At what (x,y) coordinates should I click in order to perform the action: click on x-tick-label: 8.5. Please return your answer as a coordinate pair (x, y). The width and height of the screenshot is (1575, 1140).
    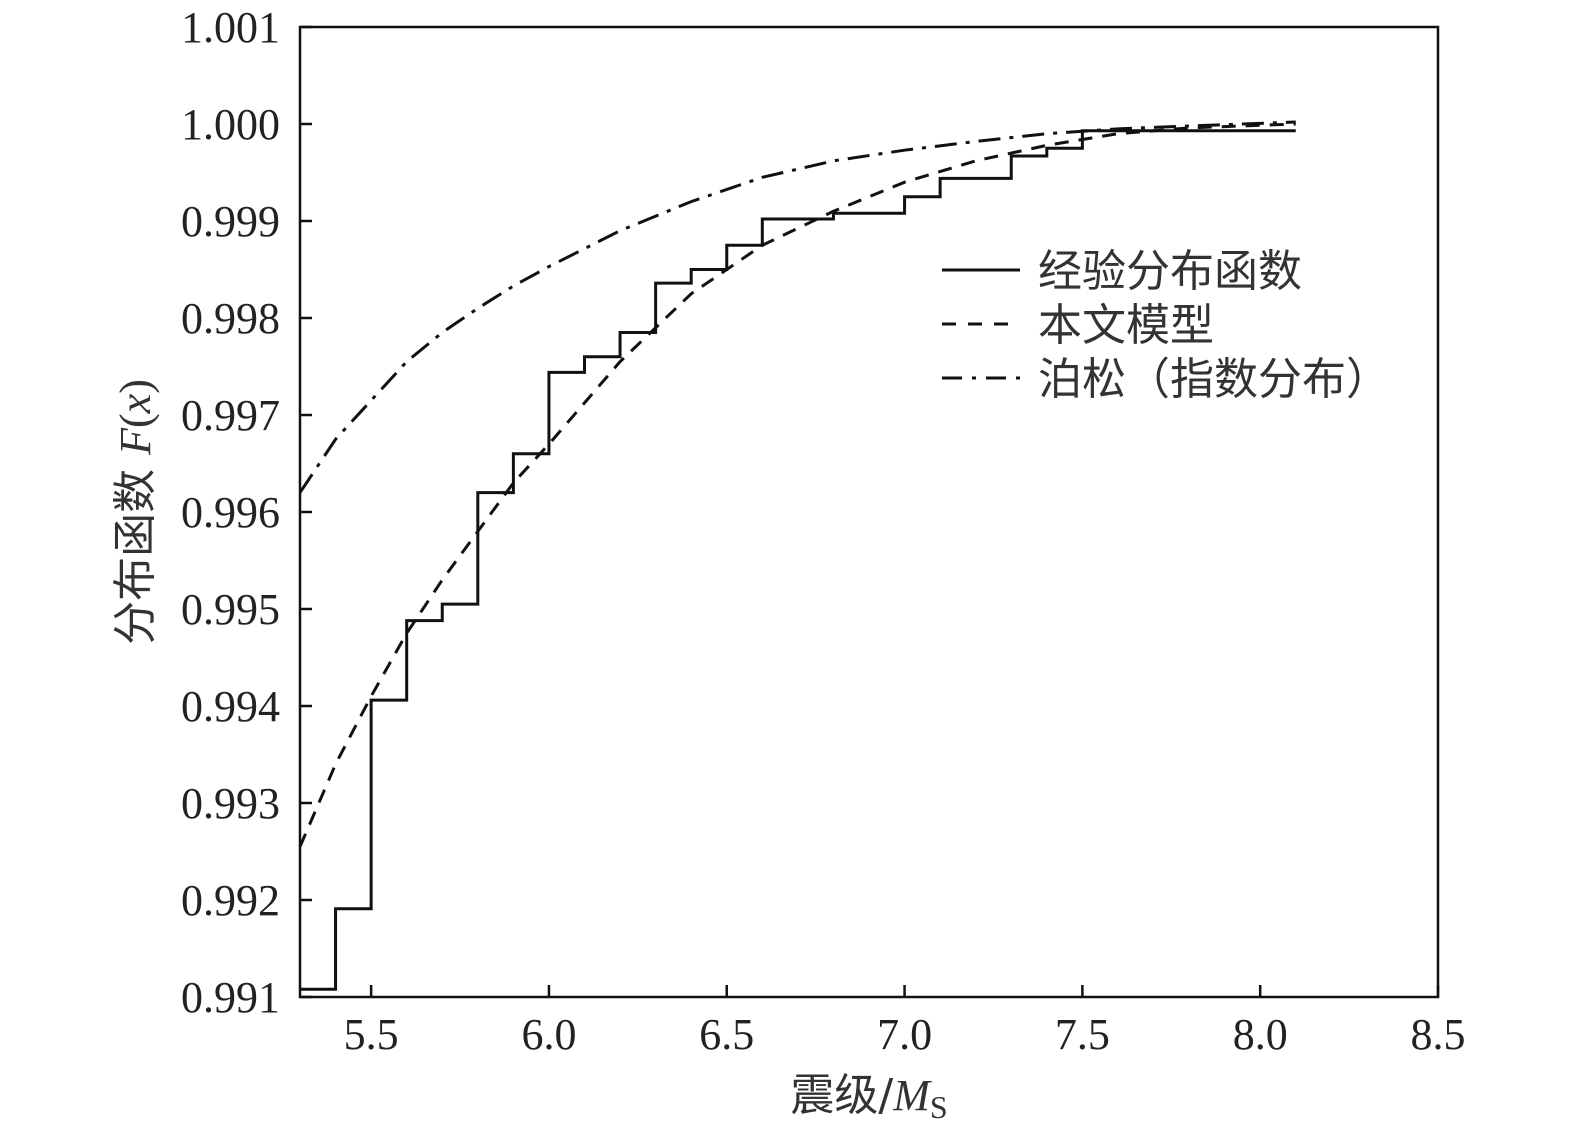
    Looking at the image, I should click on (1438, 1034).